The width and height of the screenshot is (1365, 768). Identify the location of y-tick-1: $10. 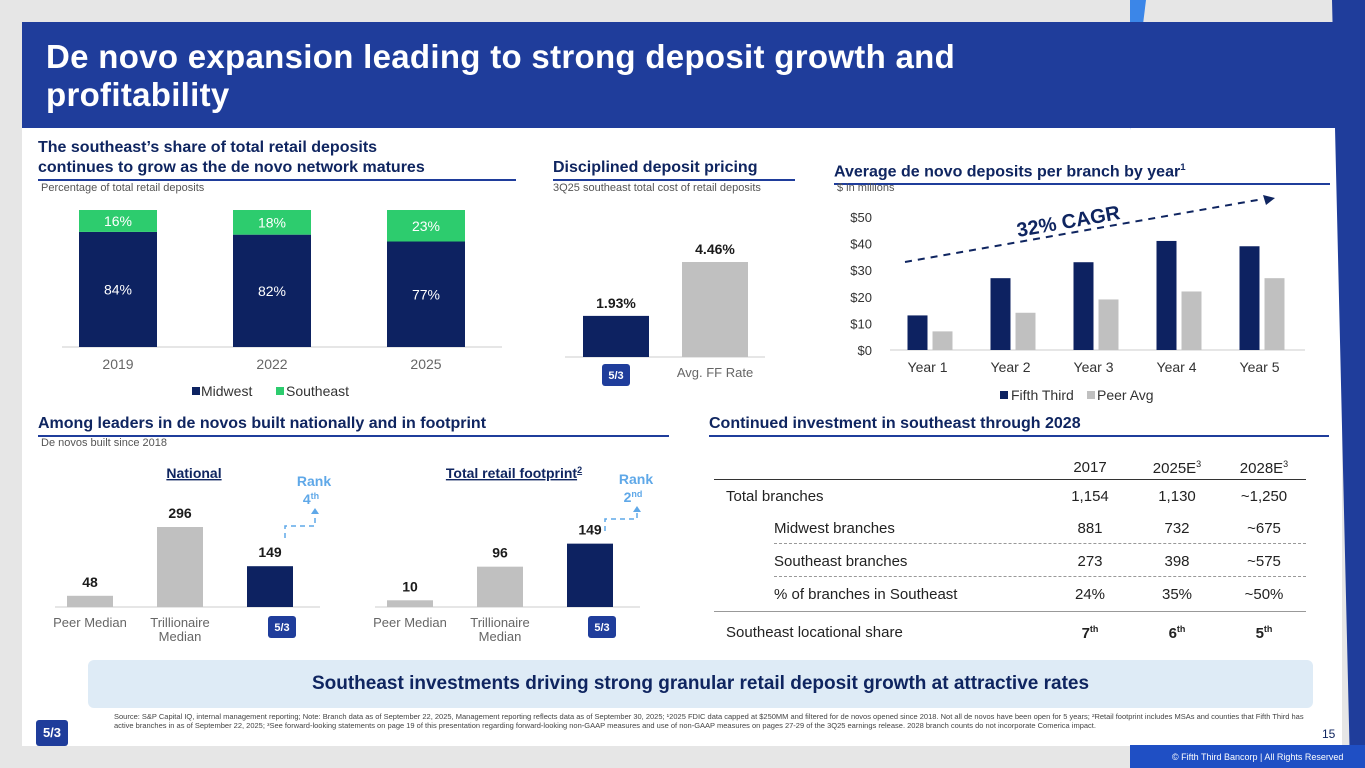
(861, 323).